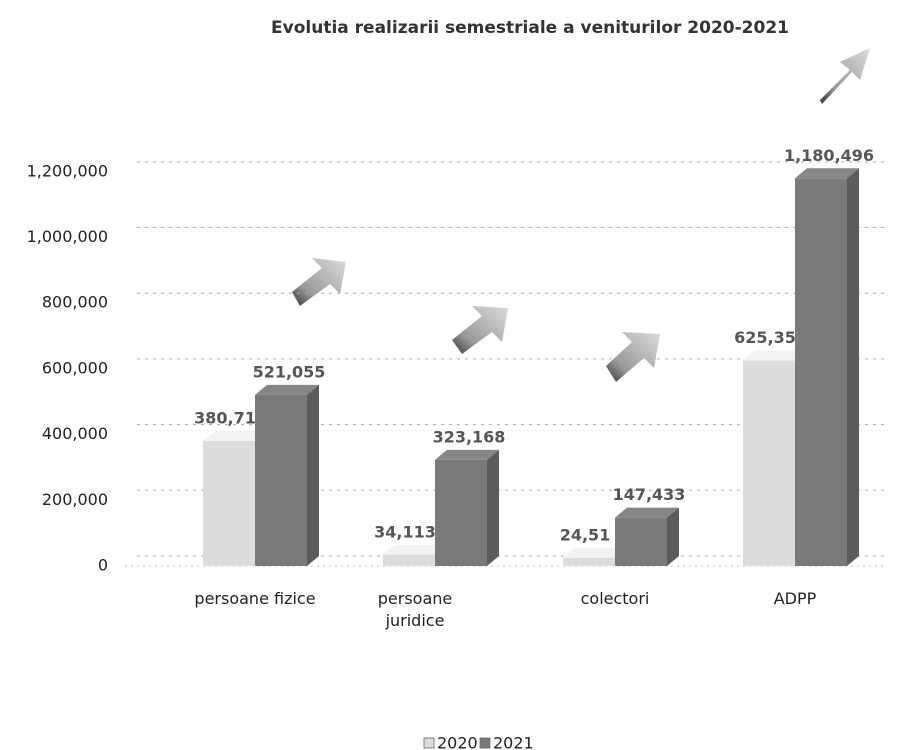  I want to click on y-tick-label: 1,000,000, so click(67, 236).